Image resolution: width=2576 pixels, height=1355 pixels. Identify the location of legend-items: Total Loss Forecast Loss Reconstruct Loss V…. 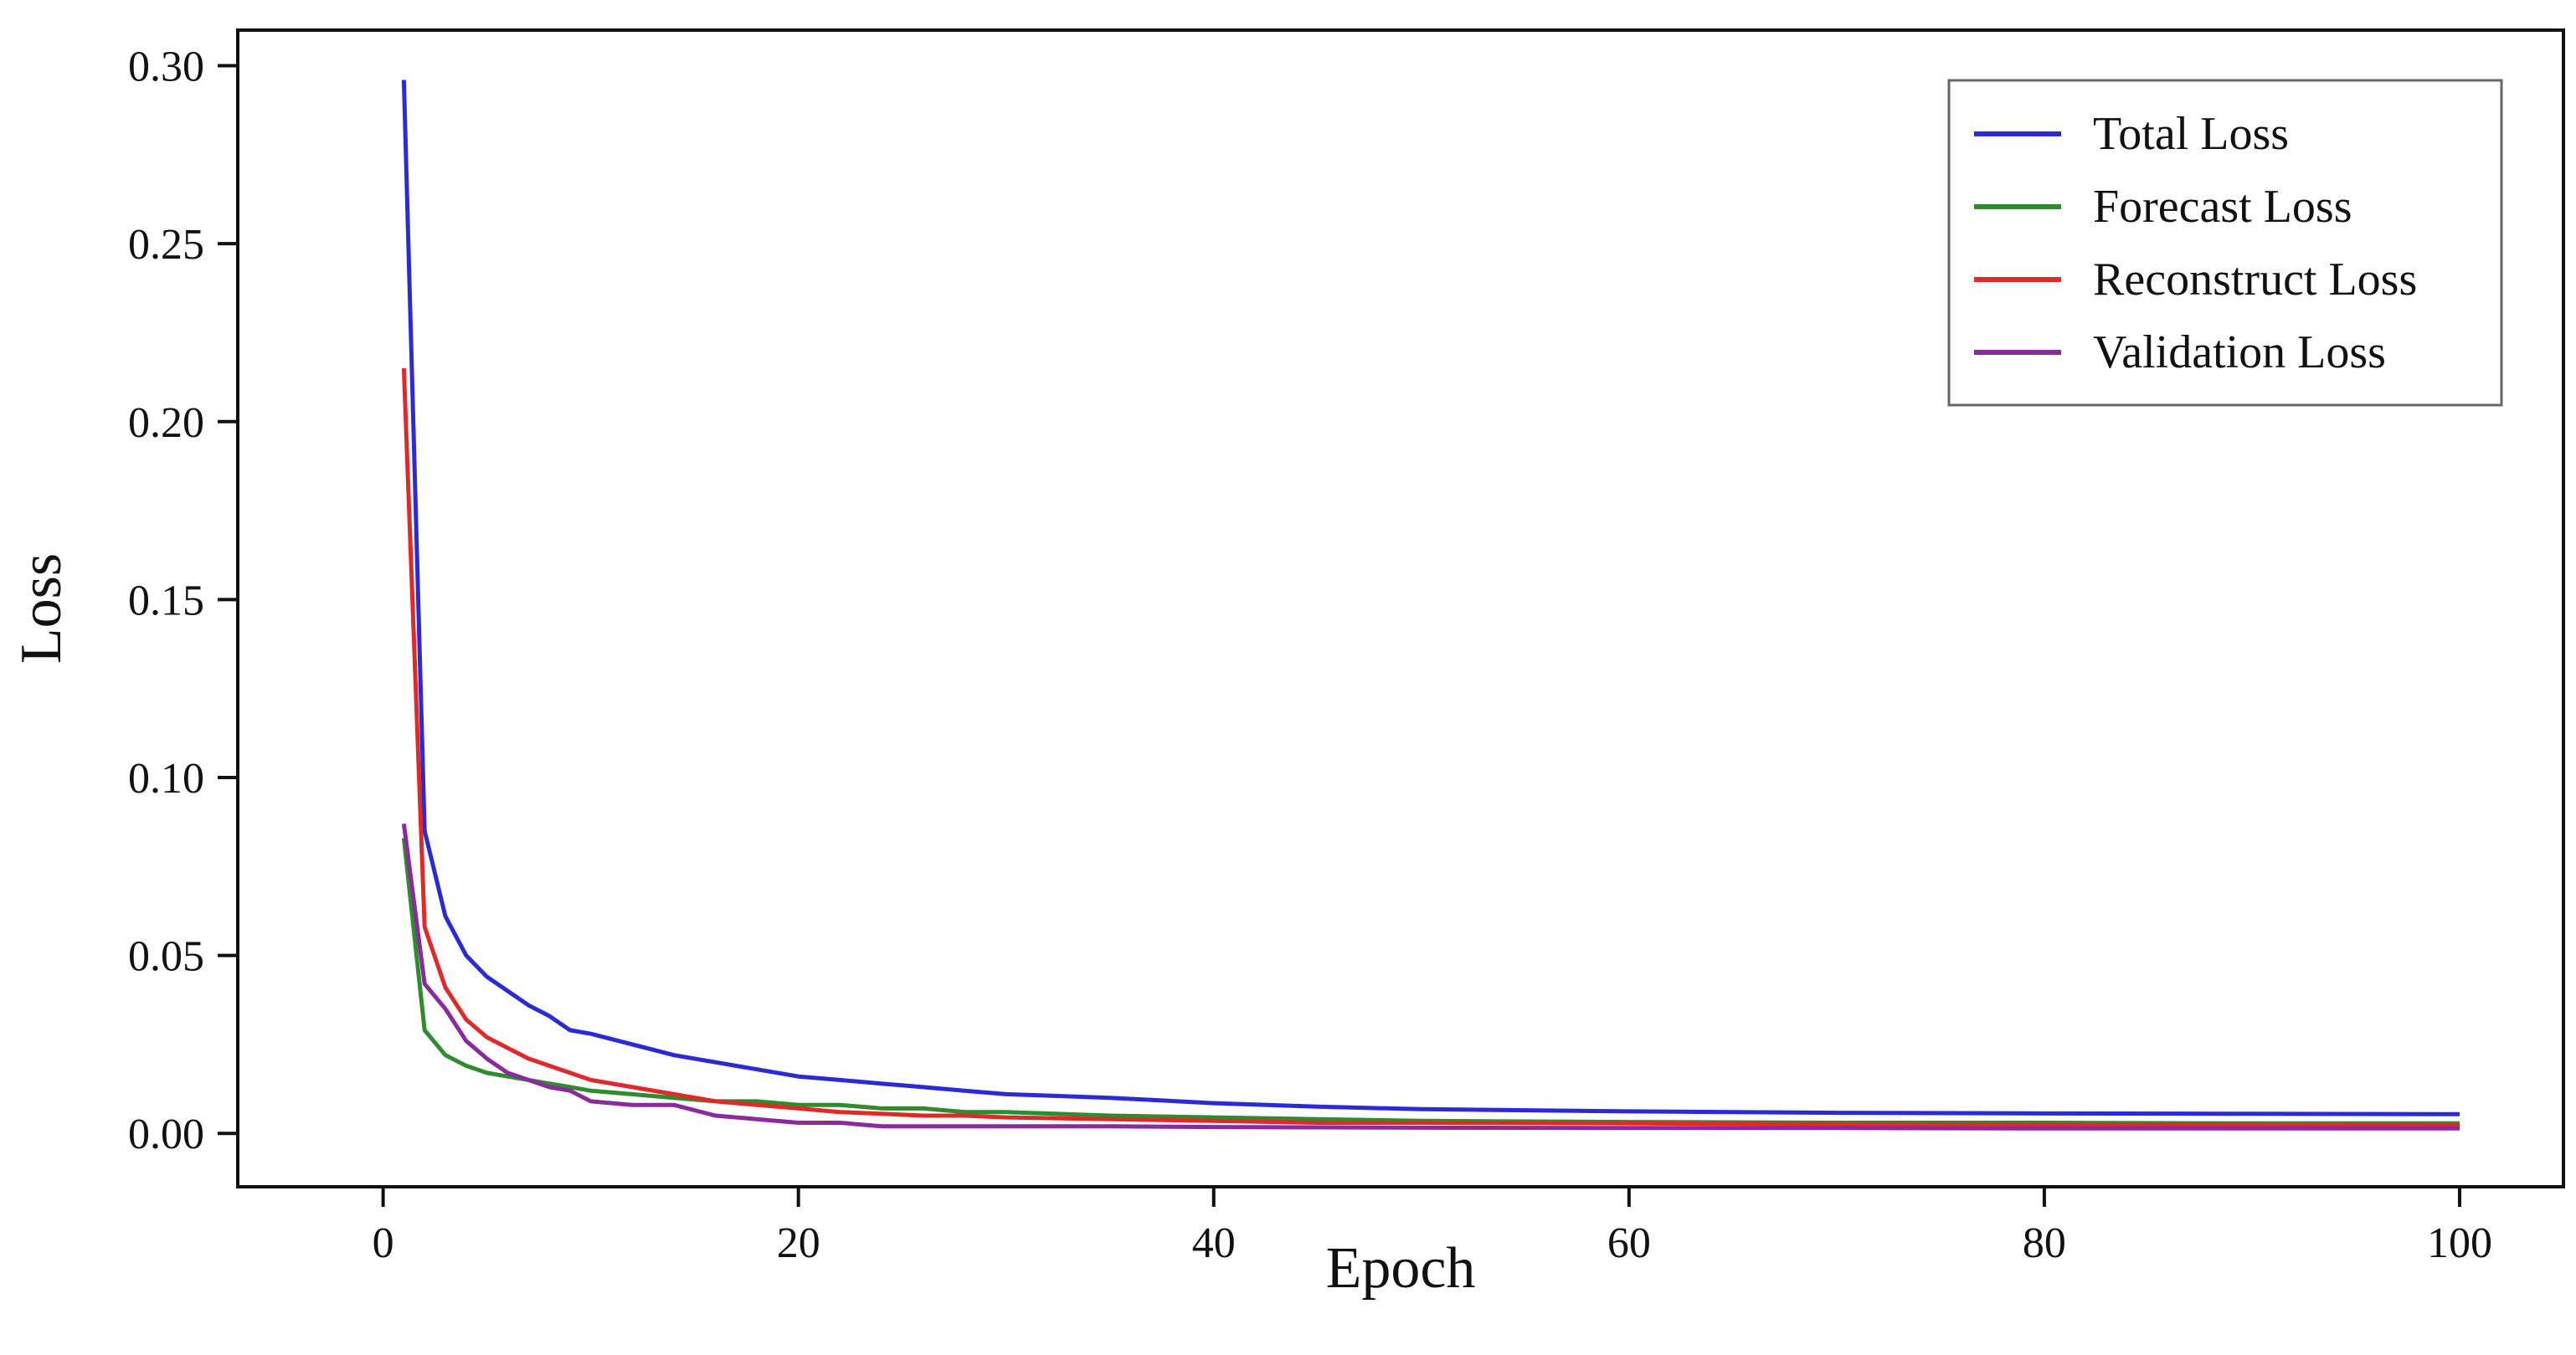
(2196, 243).